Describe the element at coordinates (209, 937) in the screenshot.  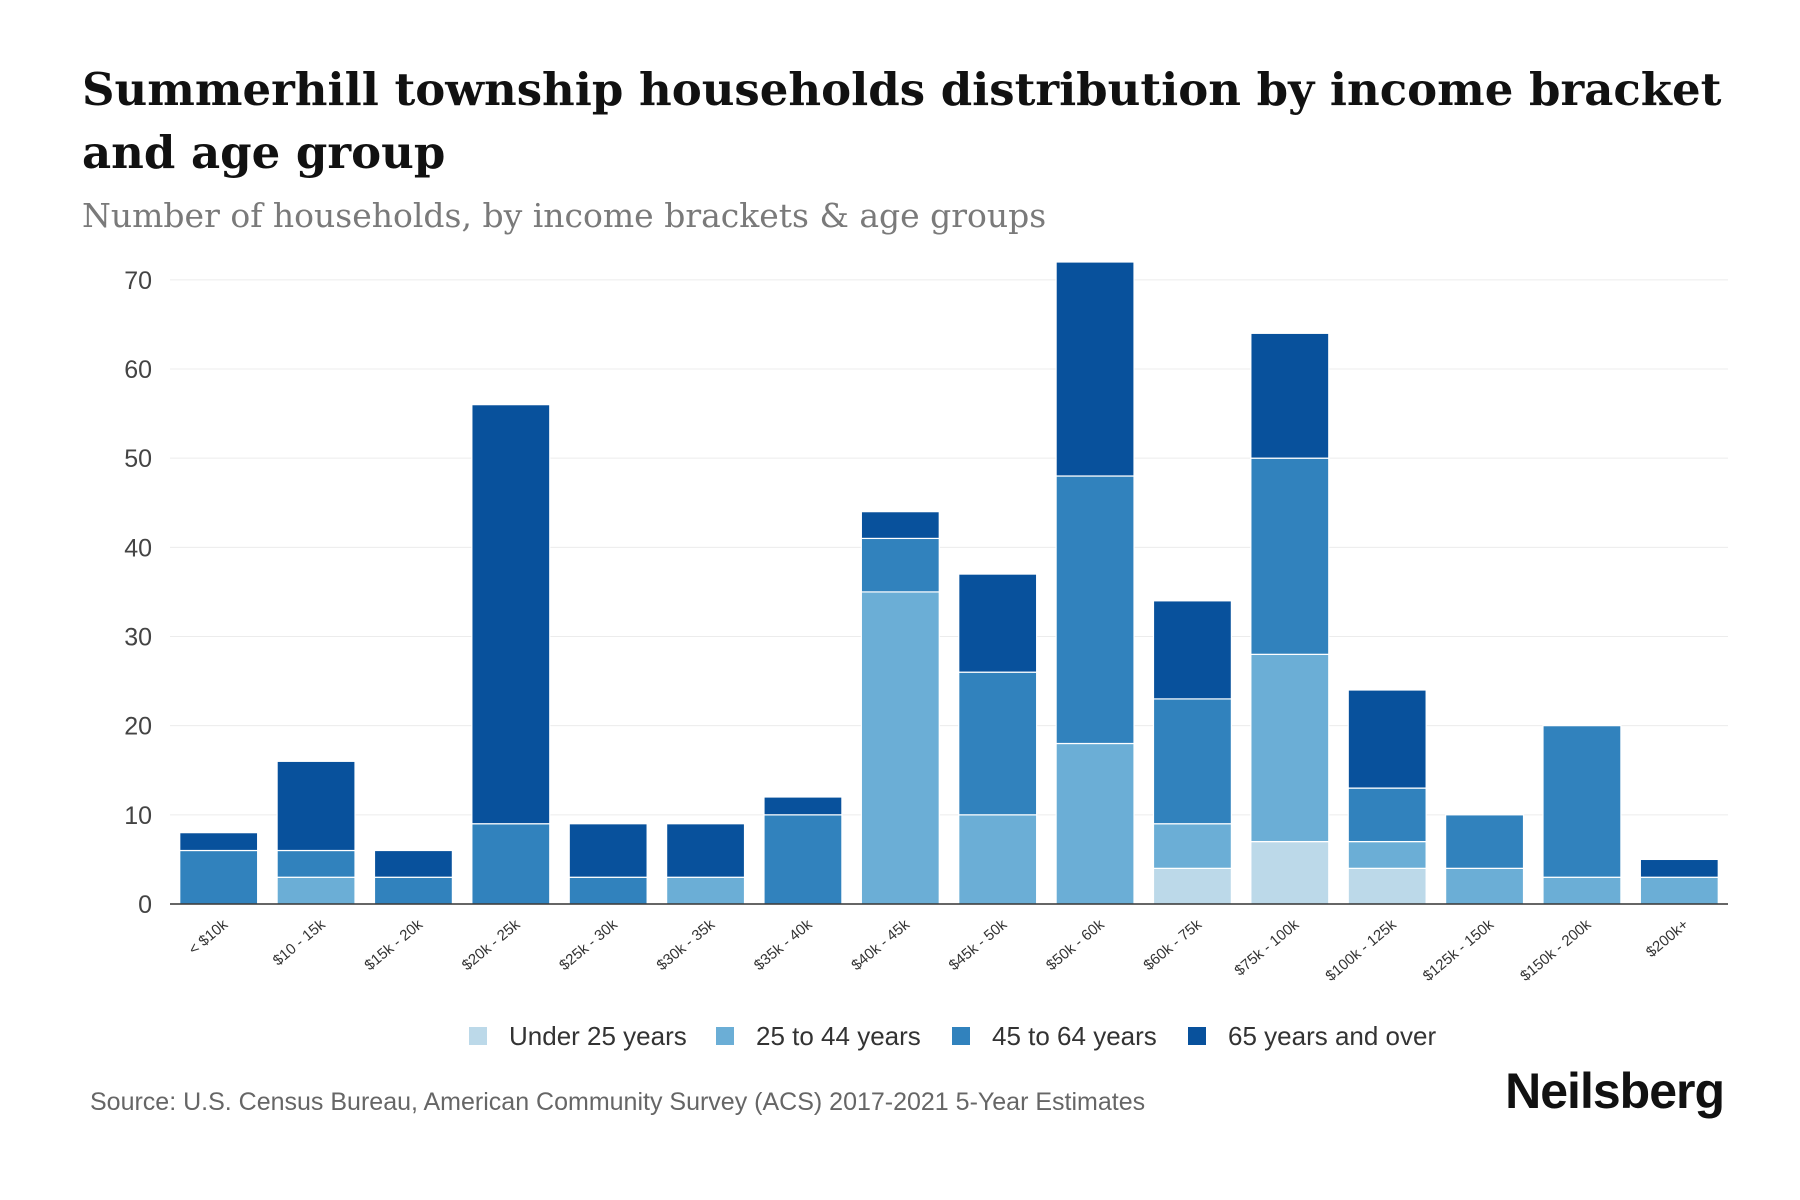
I see `x-tick-label: < $10k` at that location.